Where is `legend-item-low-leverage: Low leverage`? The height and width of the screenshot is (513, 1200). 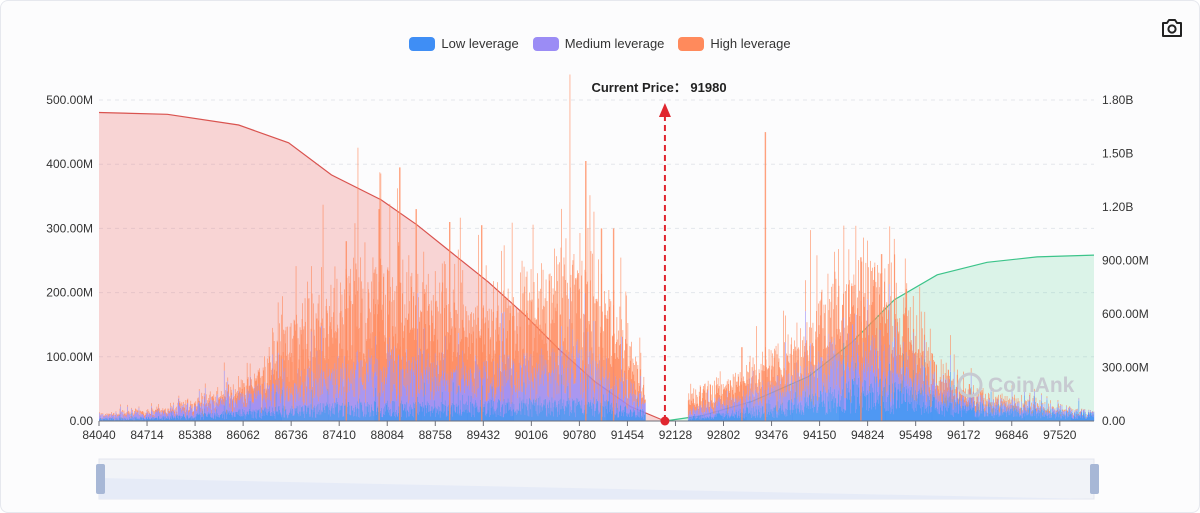 legend-item-low-leverage: Low leverage is located at coordinates (464, 43).